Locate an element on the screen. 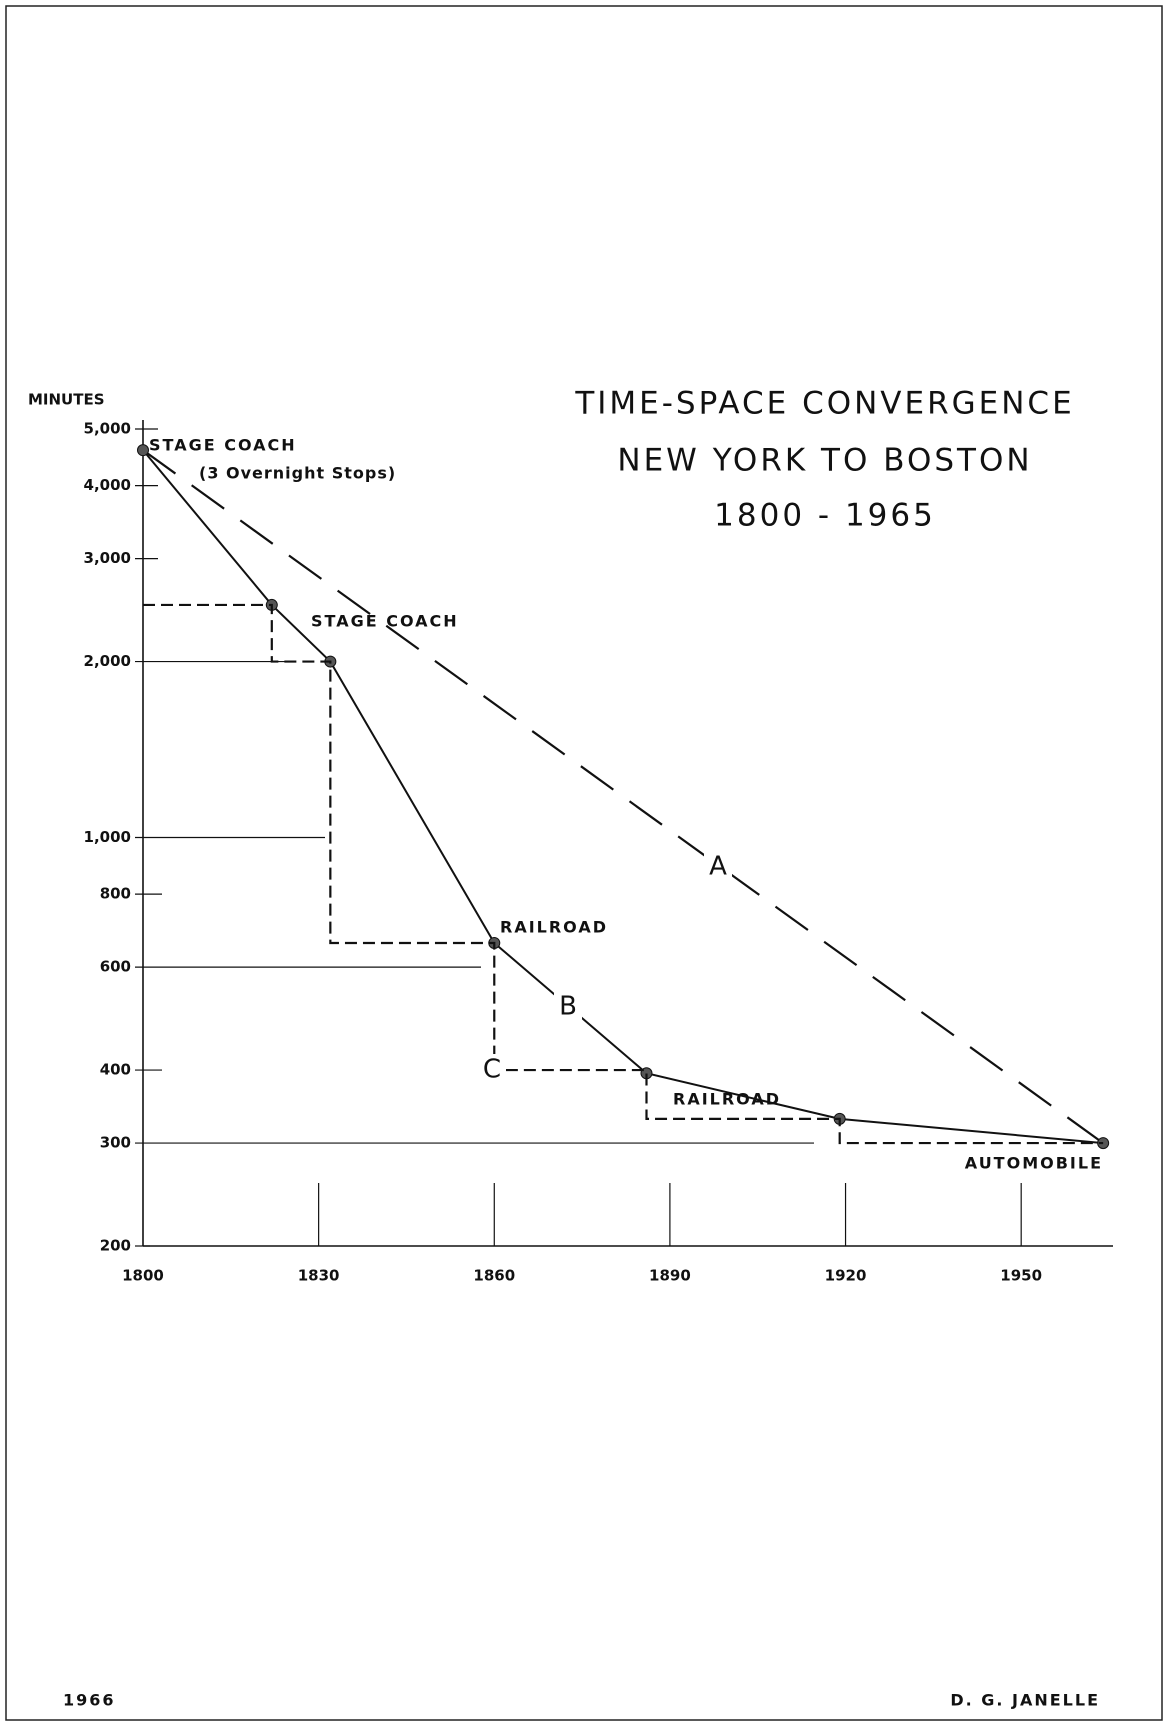 The width and height of the screenshot is (1168, 1726). y-tick-label: 4,000 is located at coordinates (107, 485).